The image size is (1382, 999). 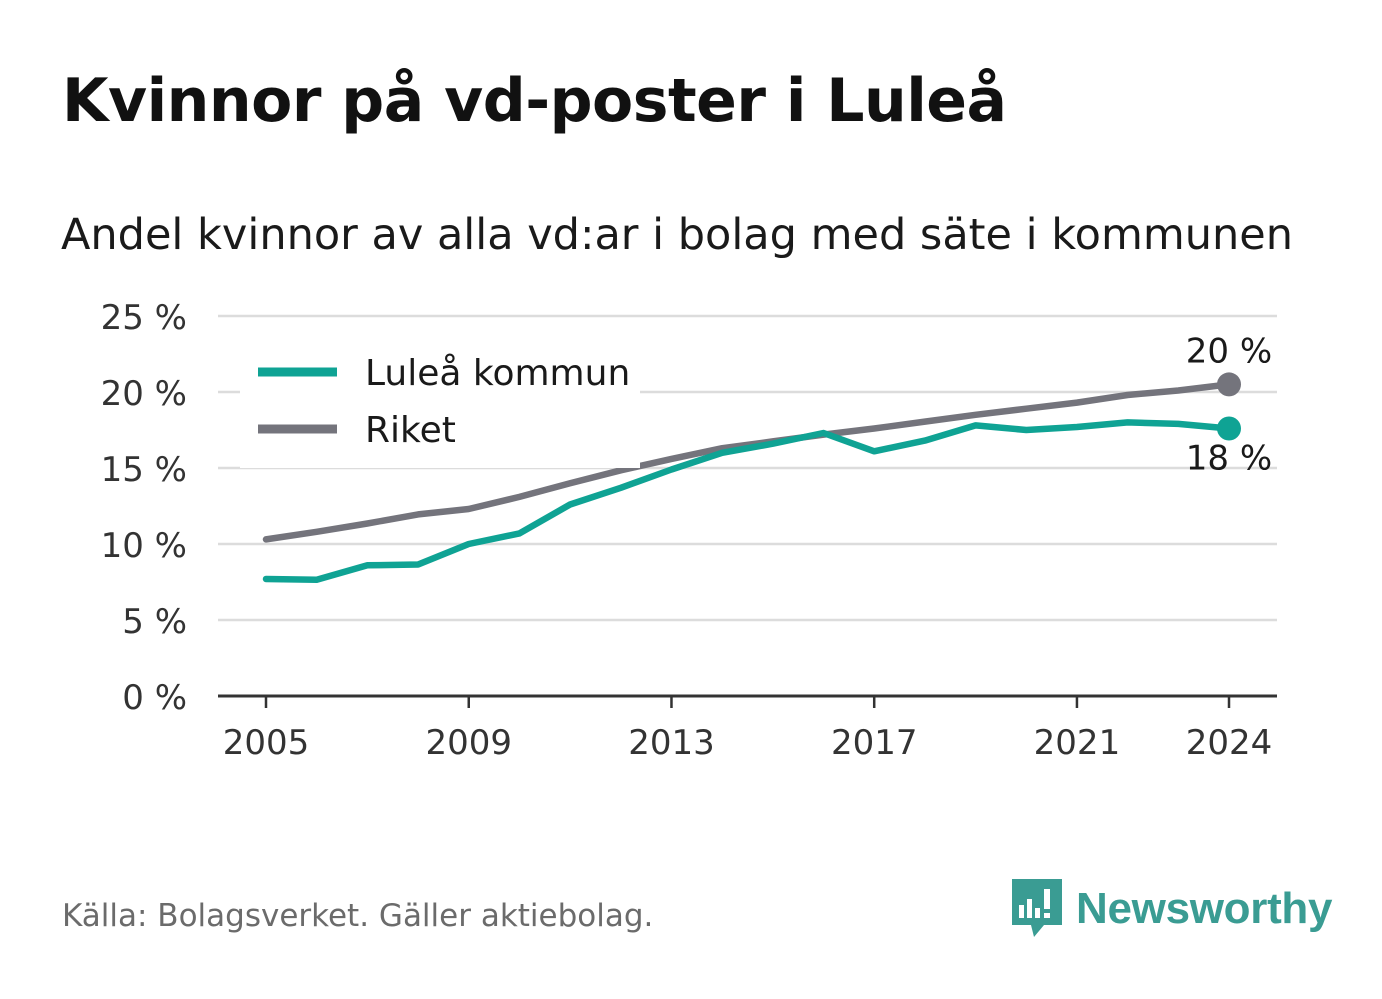 What do you see at coordinates (1037, 908) in the screenshot?
I see `newsworthy-logo-icon` at bounding box center [1037, 908].